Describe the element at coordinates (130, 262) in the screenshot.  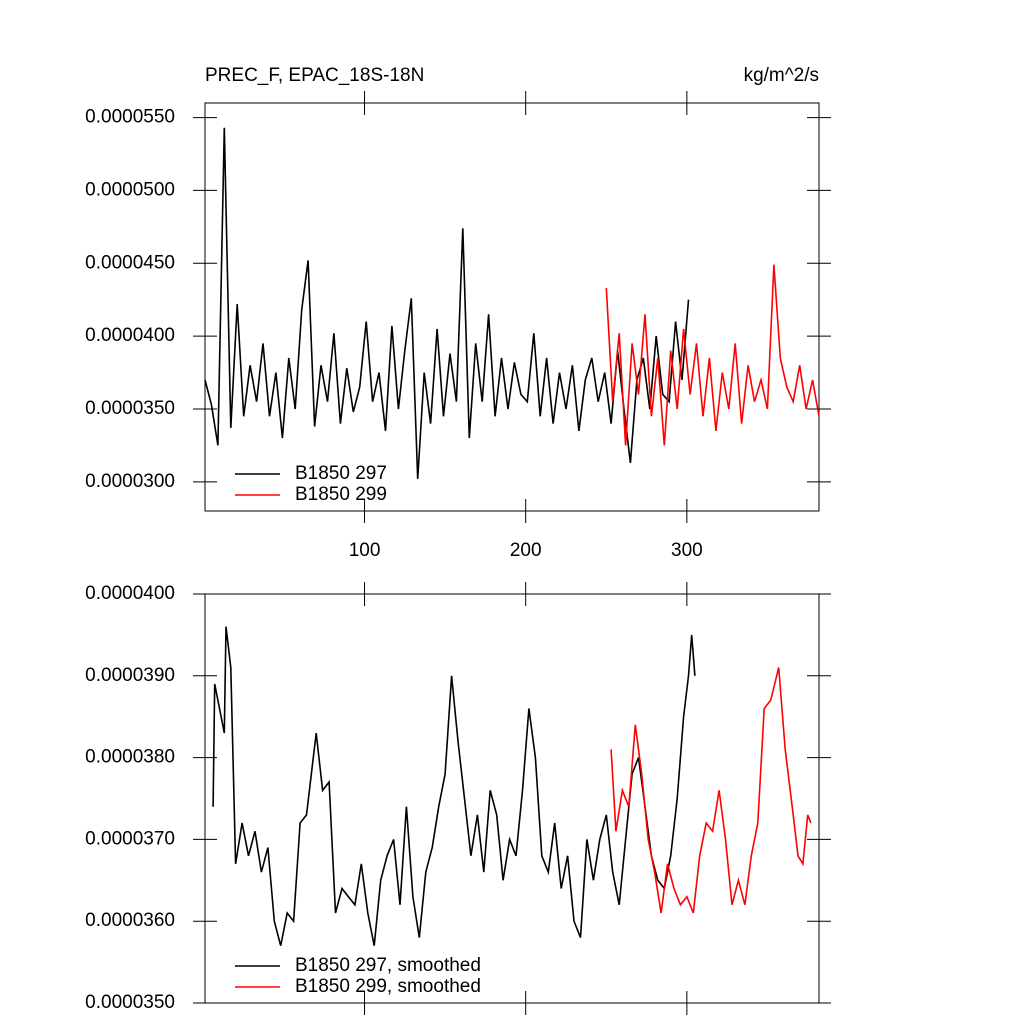
I see `y-tick-label: 0.0000450` at that location.